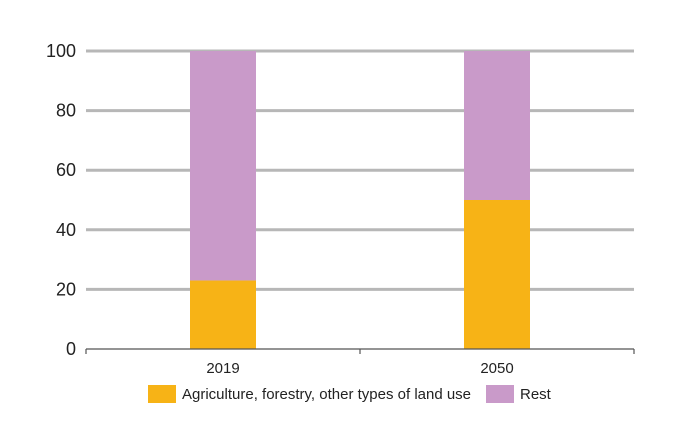 The image size is (700, 443). Describe the element at coordinates (496, 368) in the screenshot. I see `x-category-label-2050: 2050` at that location.